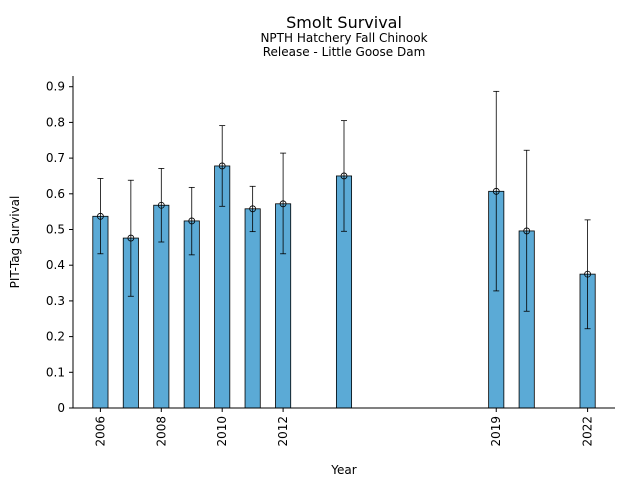 The height and width of the screenshot is (480, 640). Describe the element at coordinates (55, 158) in the screenshot. I see `y-tick-label: 0.7` at that location.